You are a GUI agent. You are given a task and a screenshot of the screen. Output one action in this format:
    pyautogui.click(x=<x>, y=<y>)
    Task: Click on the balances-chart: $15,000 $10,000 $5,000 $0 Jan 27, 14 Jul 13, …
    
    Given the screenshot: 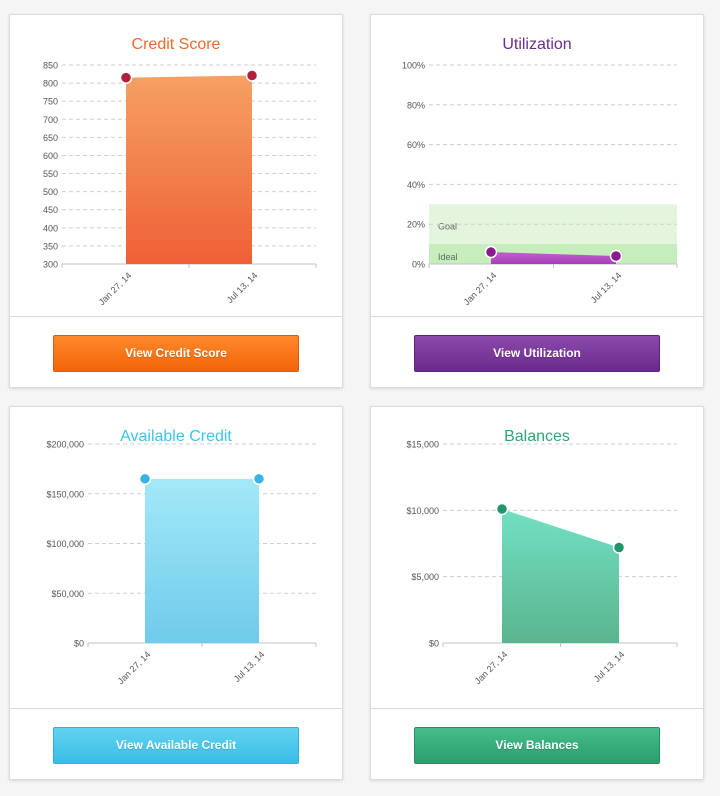 What is the action you would take?
    pyautogui.click(x=542, y=563)
    